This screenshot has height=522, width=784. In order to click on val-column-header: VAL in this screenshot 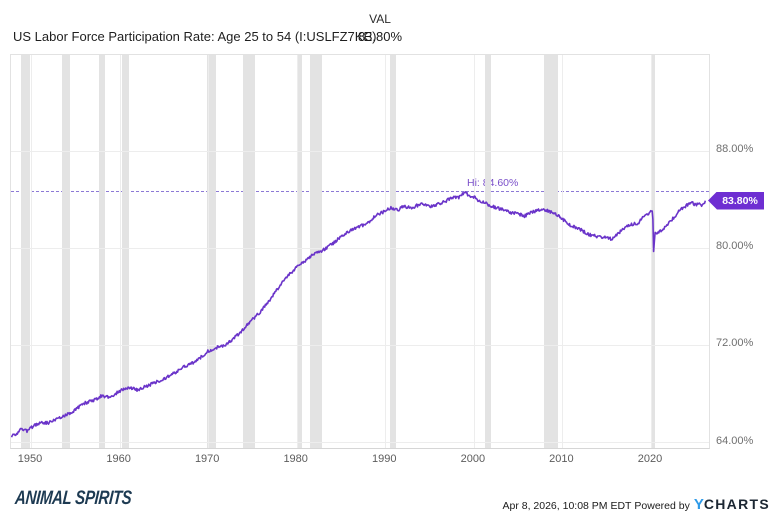, I will do `click(380, 19)`.